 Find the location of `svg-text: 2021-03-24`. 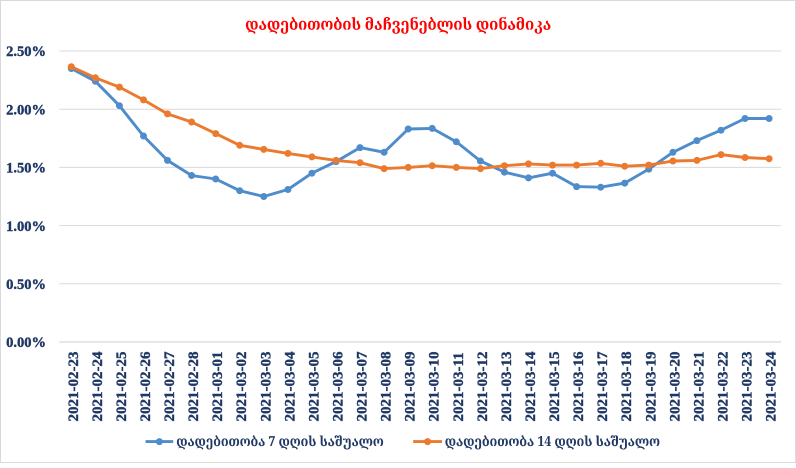

svg-text: 2021-03-24 is located at coordinates (772, 386).